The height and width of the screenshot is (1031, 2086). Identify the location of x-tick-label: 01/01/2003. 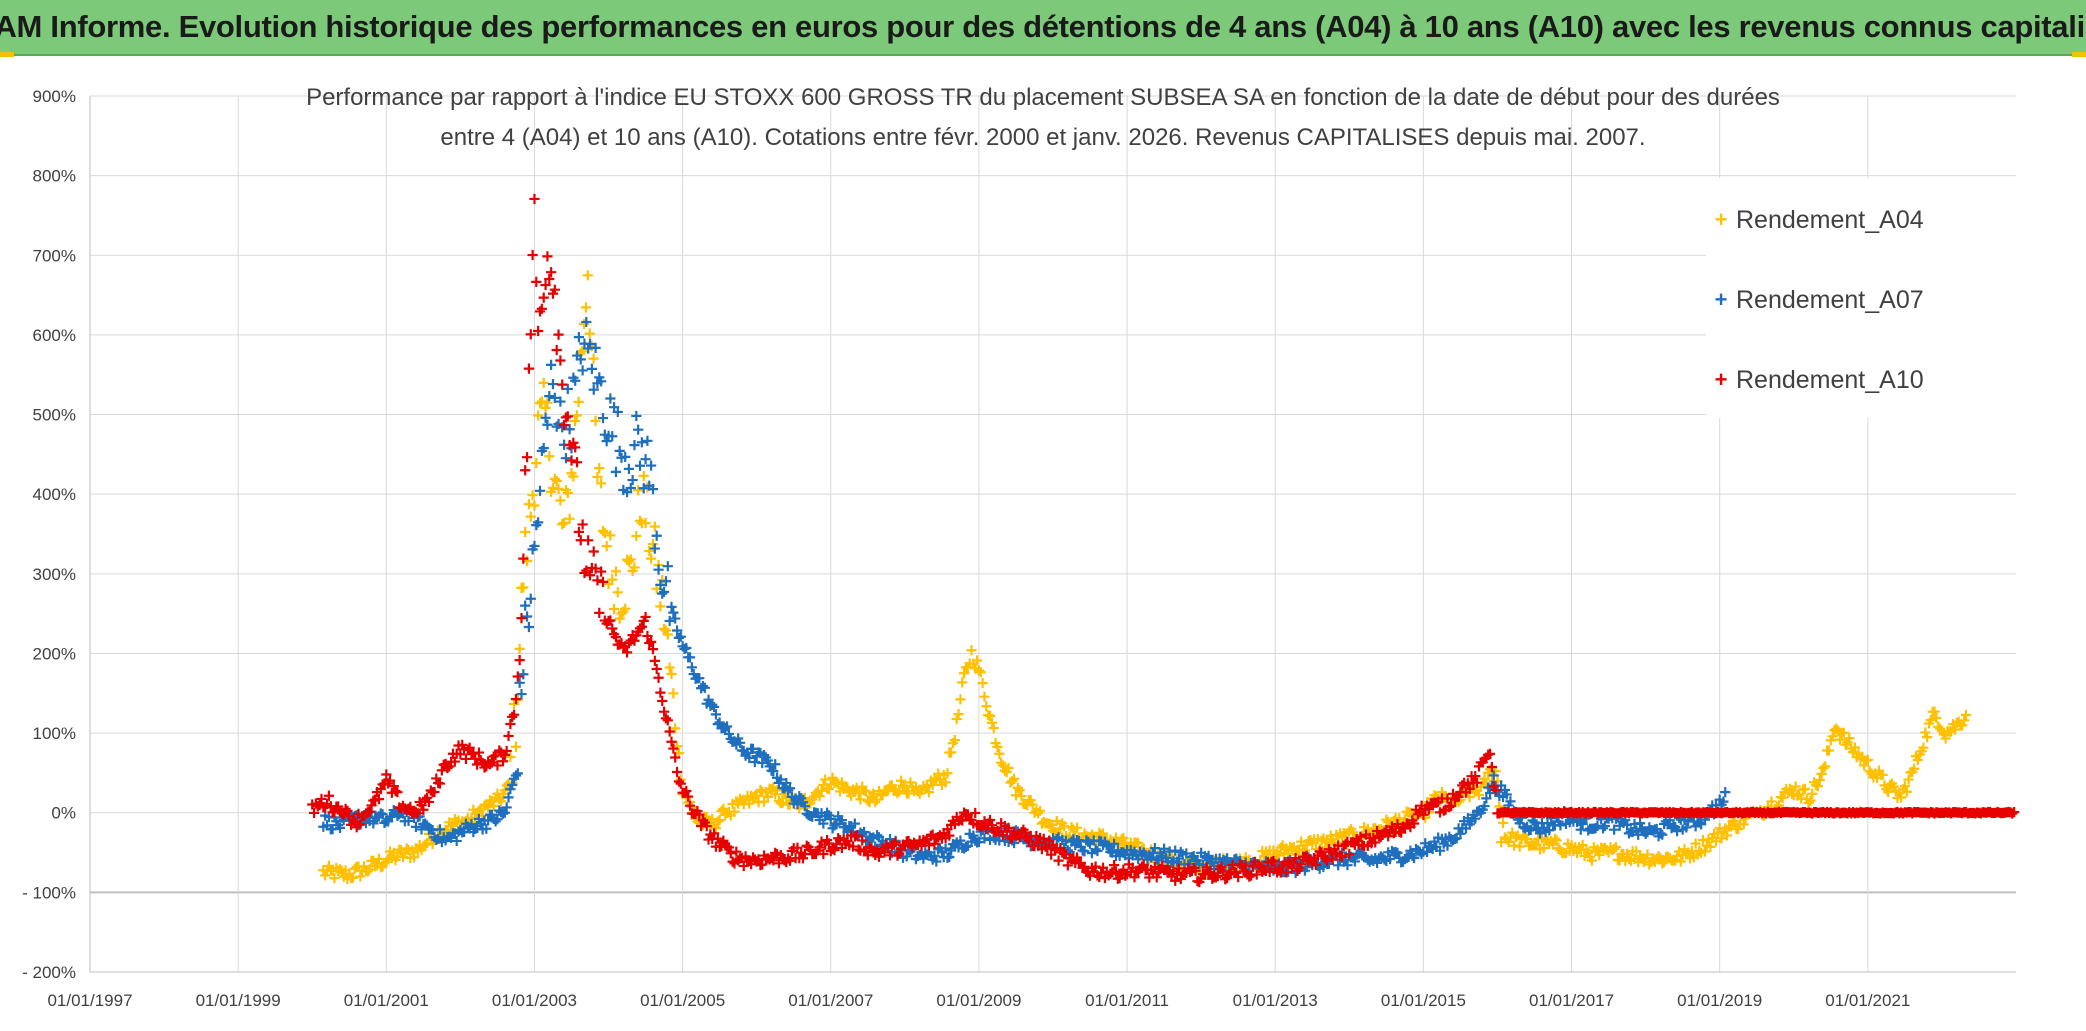
(534, 1000).